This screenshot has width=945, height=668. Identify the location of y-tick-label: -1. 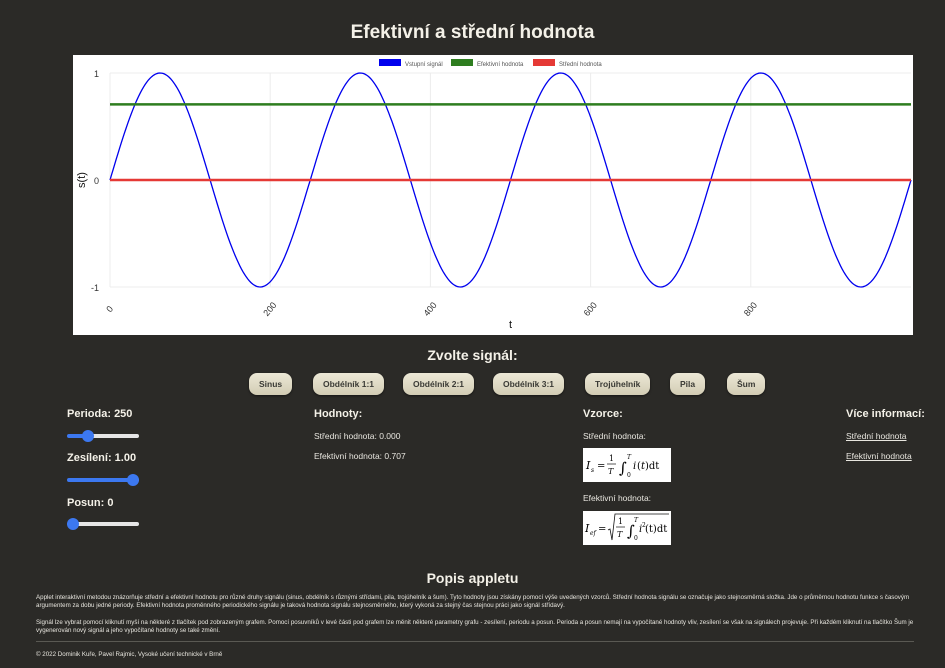
(95, 288).